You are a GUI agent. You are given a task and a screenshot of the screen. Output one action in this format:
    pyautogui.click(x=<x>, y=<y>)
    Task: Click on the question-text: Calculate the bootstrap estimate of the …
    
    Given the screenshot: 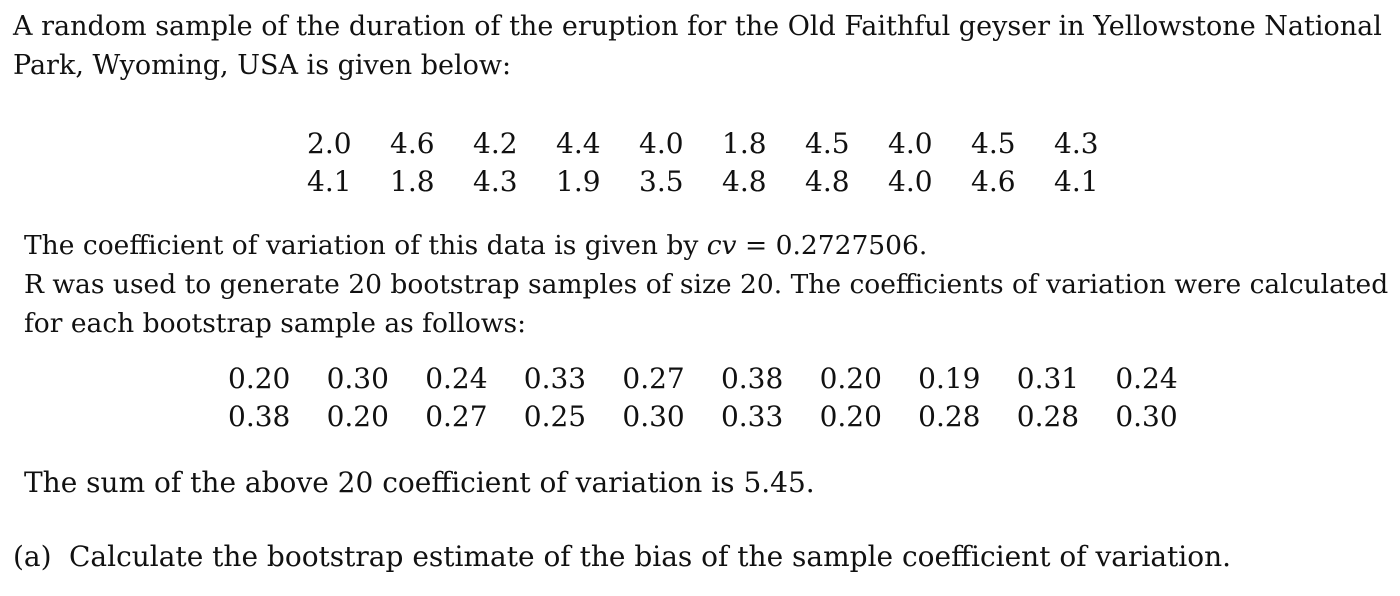 What is the action you would take?
    pyautogui.click(x=650, y=556)
    